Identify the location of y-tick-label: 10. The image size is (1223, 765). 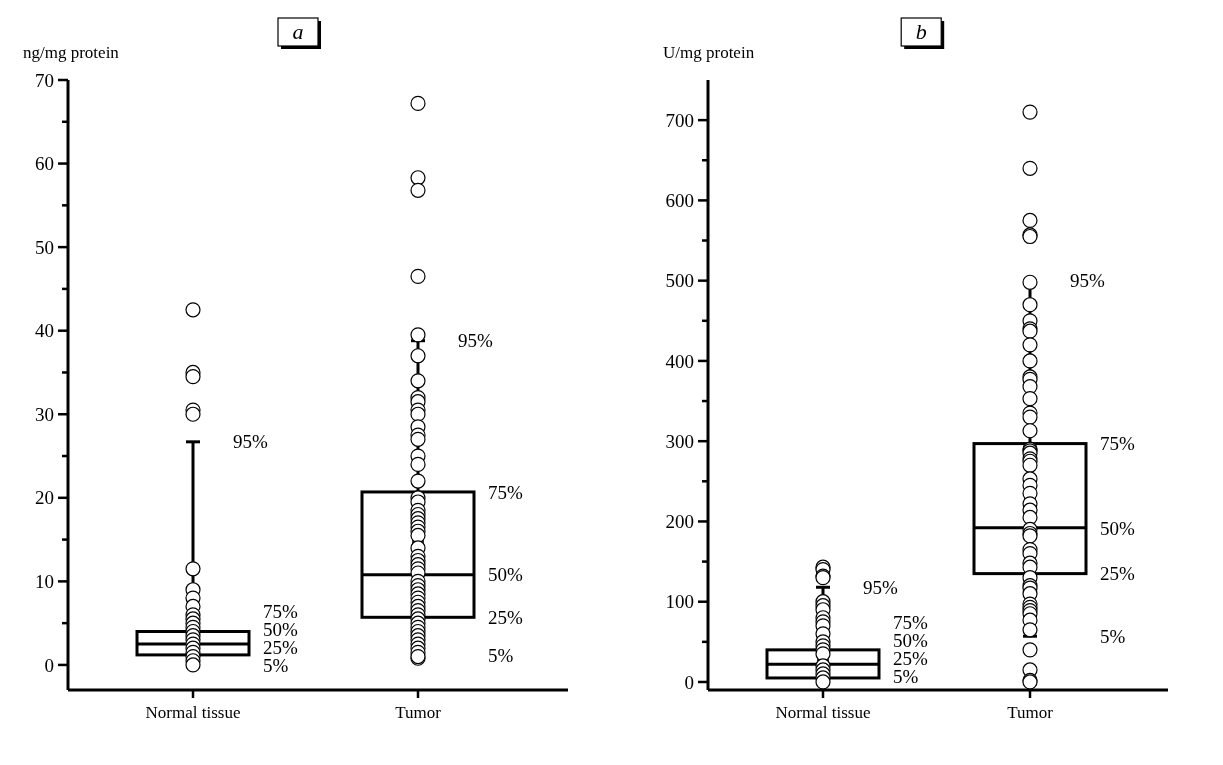
(44, 582).